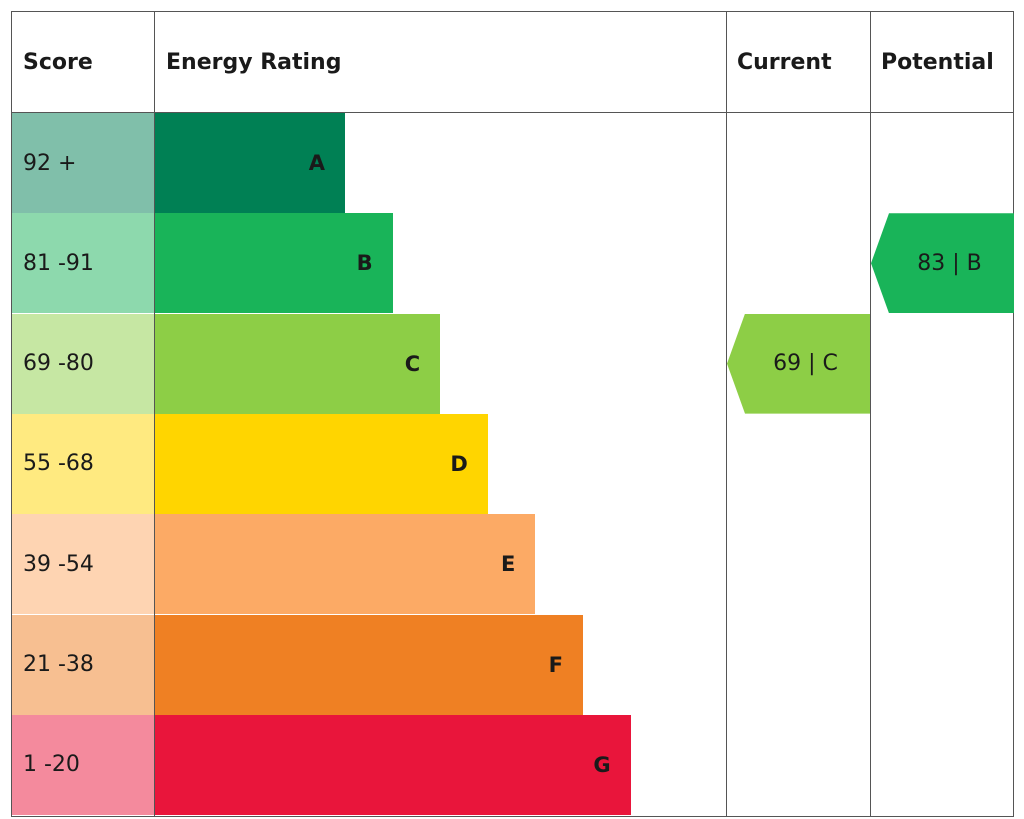 The image size is (1024, 819). Describe the element at coordinates (345, 564) in the screenshot. I see `band-bar-e: E` at that location.